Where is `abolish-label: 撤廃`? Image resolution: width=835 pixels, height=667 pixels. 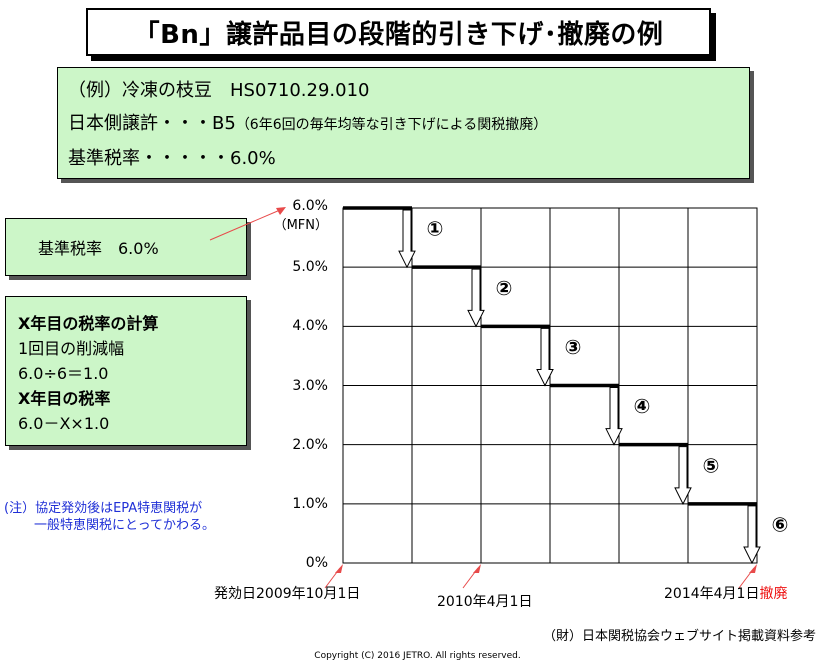
abolish-label: 撤廃 is located at coordinates (773, 594).